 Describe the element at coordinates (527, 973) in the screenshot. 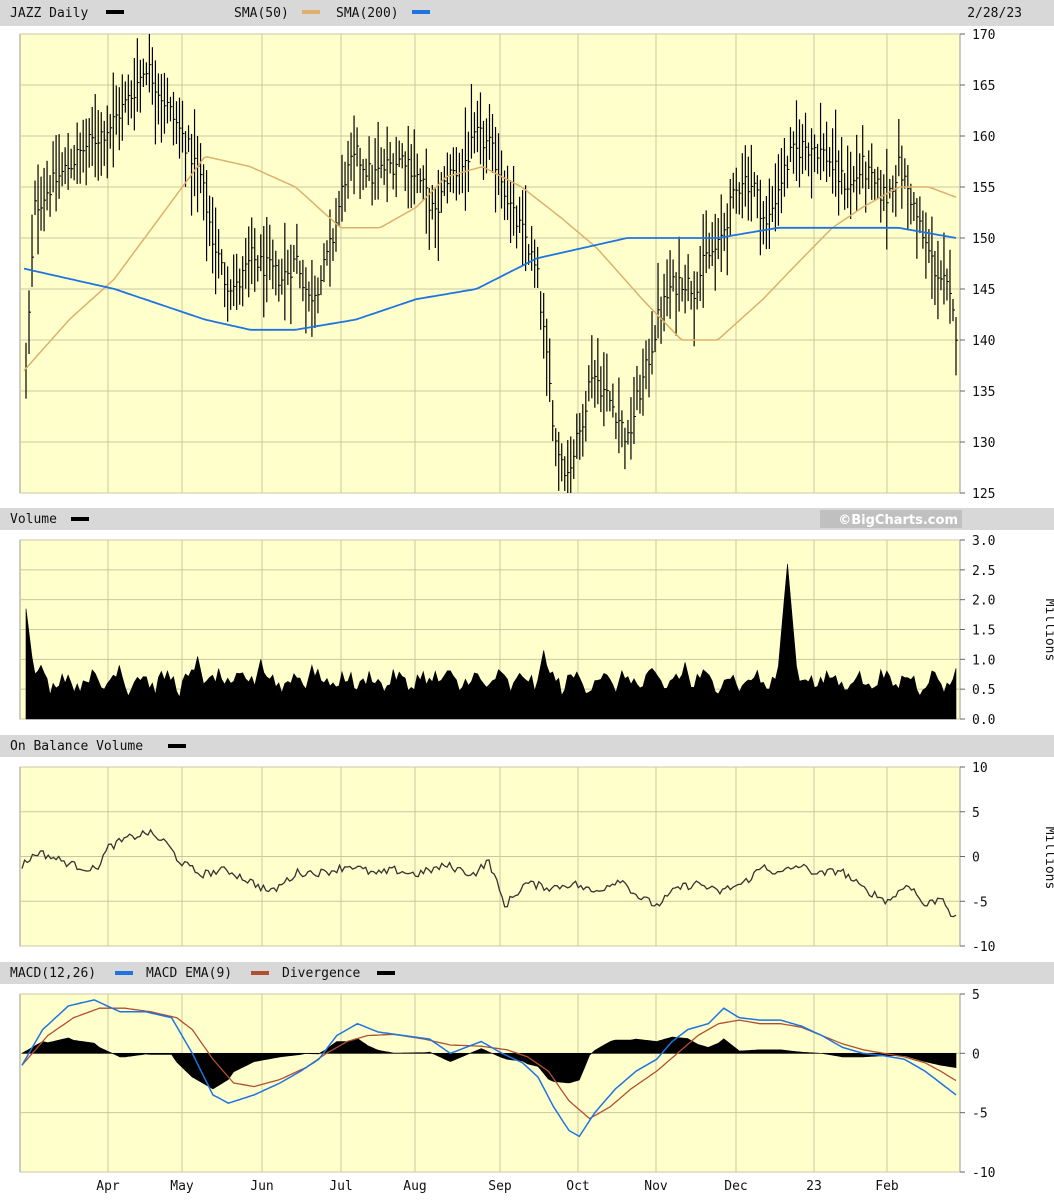

I see `macd-header: MACD(12,26) MACD EMA(9) Divergence` at that location.